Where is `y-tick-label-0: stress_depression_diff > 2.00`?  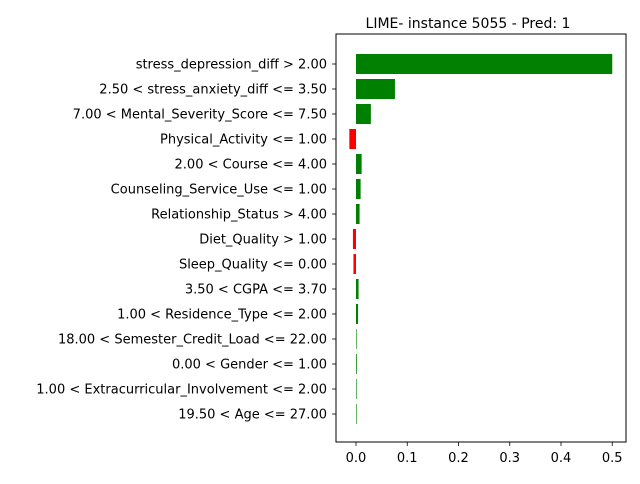 y-tick-label-0: stress_depression_diff > 2.00 is located at coordinates (231, 65).